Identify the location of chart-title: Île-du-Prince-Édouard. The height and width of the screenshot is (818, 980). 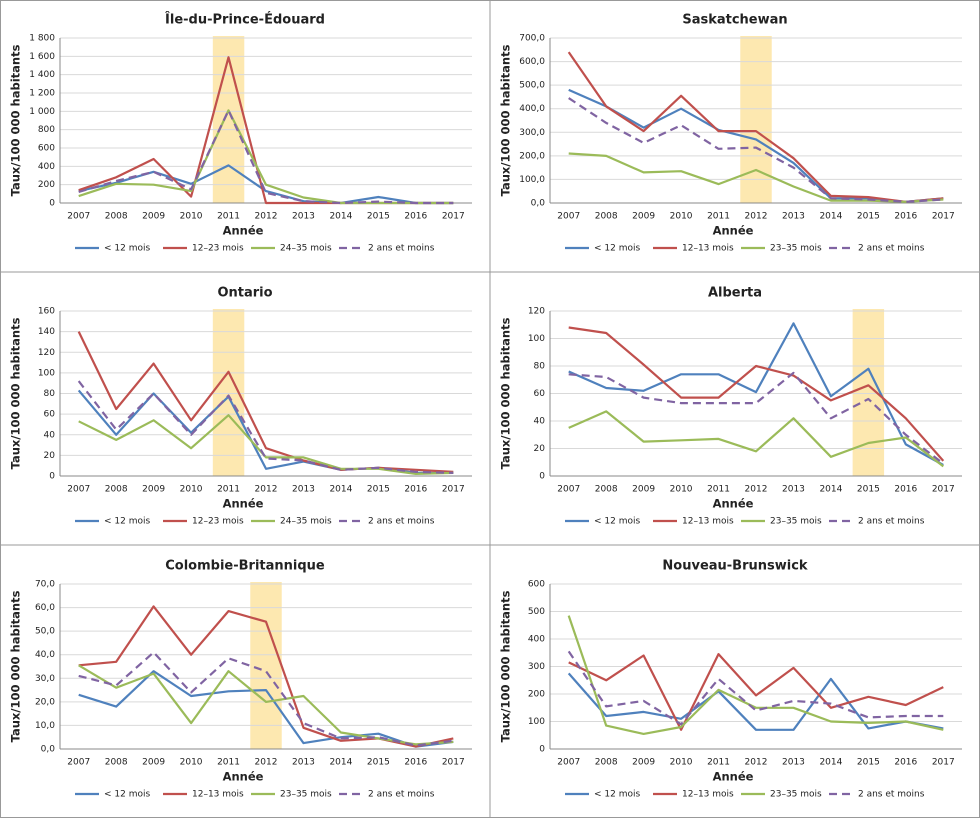
(245, 20).